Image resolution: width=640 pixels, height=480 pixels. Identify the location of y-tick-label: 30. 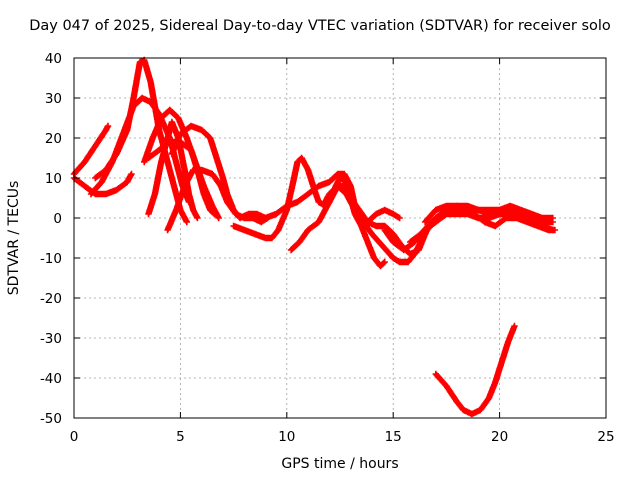
(53, 99).